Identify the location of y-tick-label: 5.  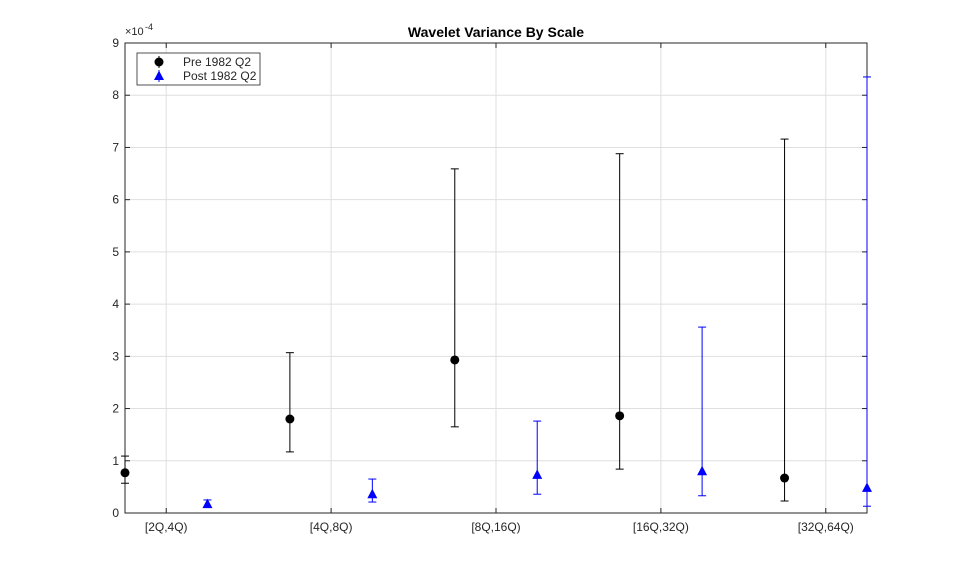
(115, 252).